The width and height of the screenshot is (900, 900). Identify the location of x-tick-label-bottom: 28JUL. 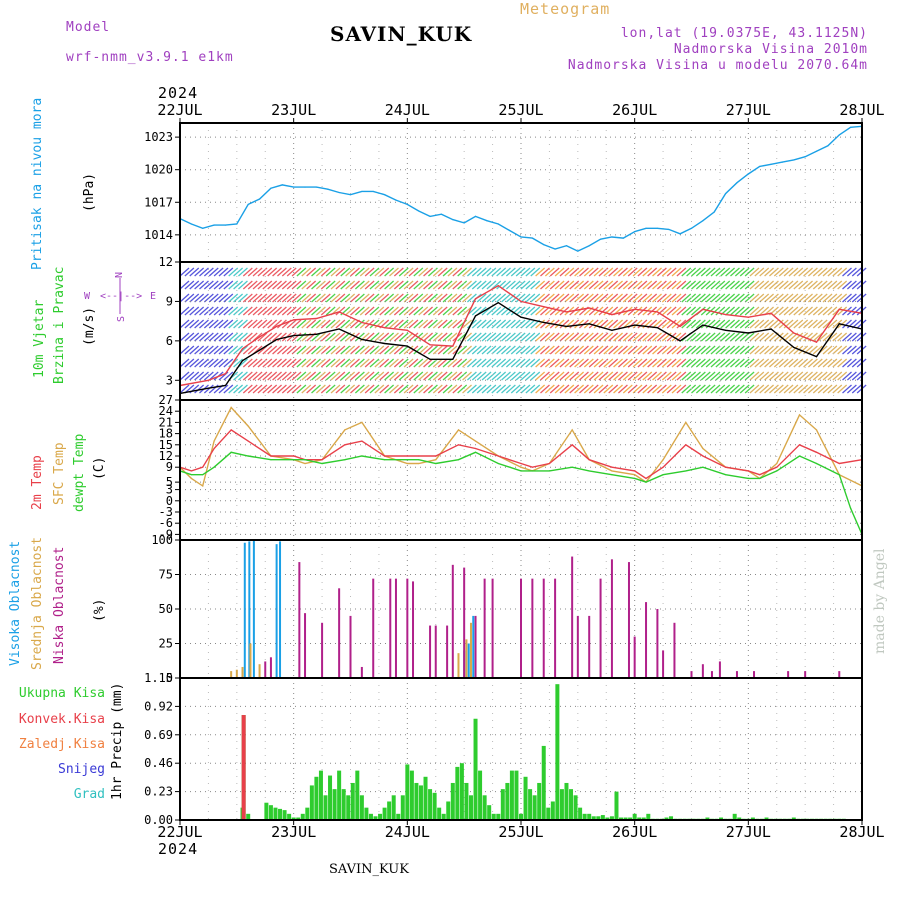
(861, 832).